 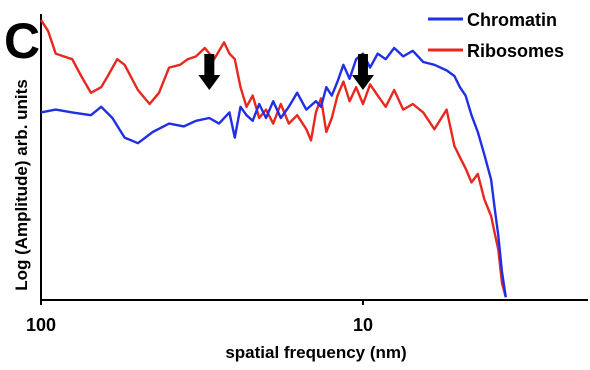 What do you see at coordinates (199, 317) in the screenshot?
I see `x-tick-group: 100 10` at bounding box center [199, 317].